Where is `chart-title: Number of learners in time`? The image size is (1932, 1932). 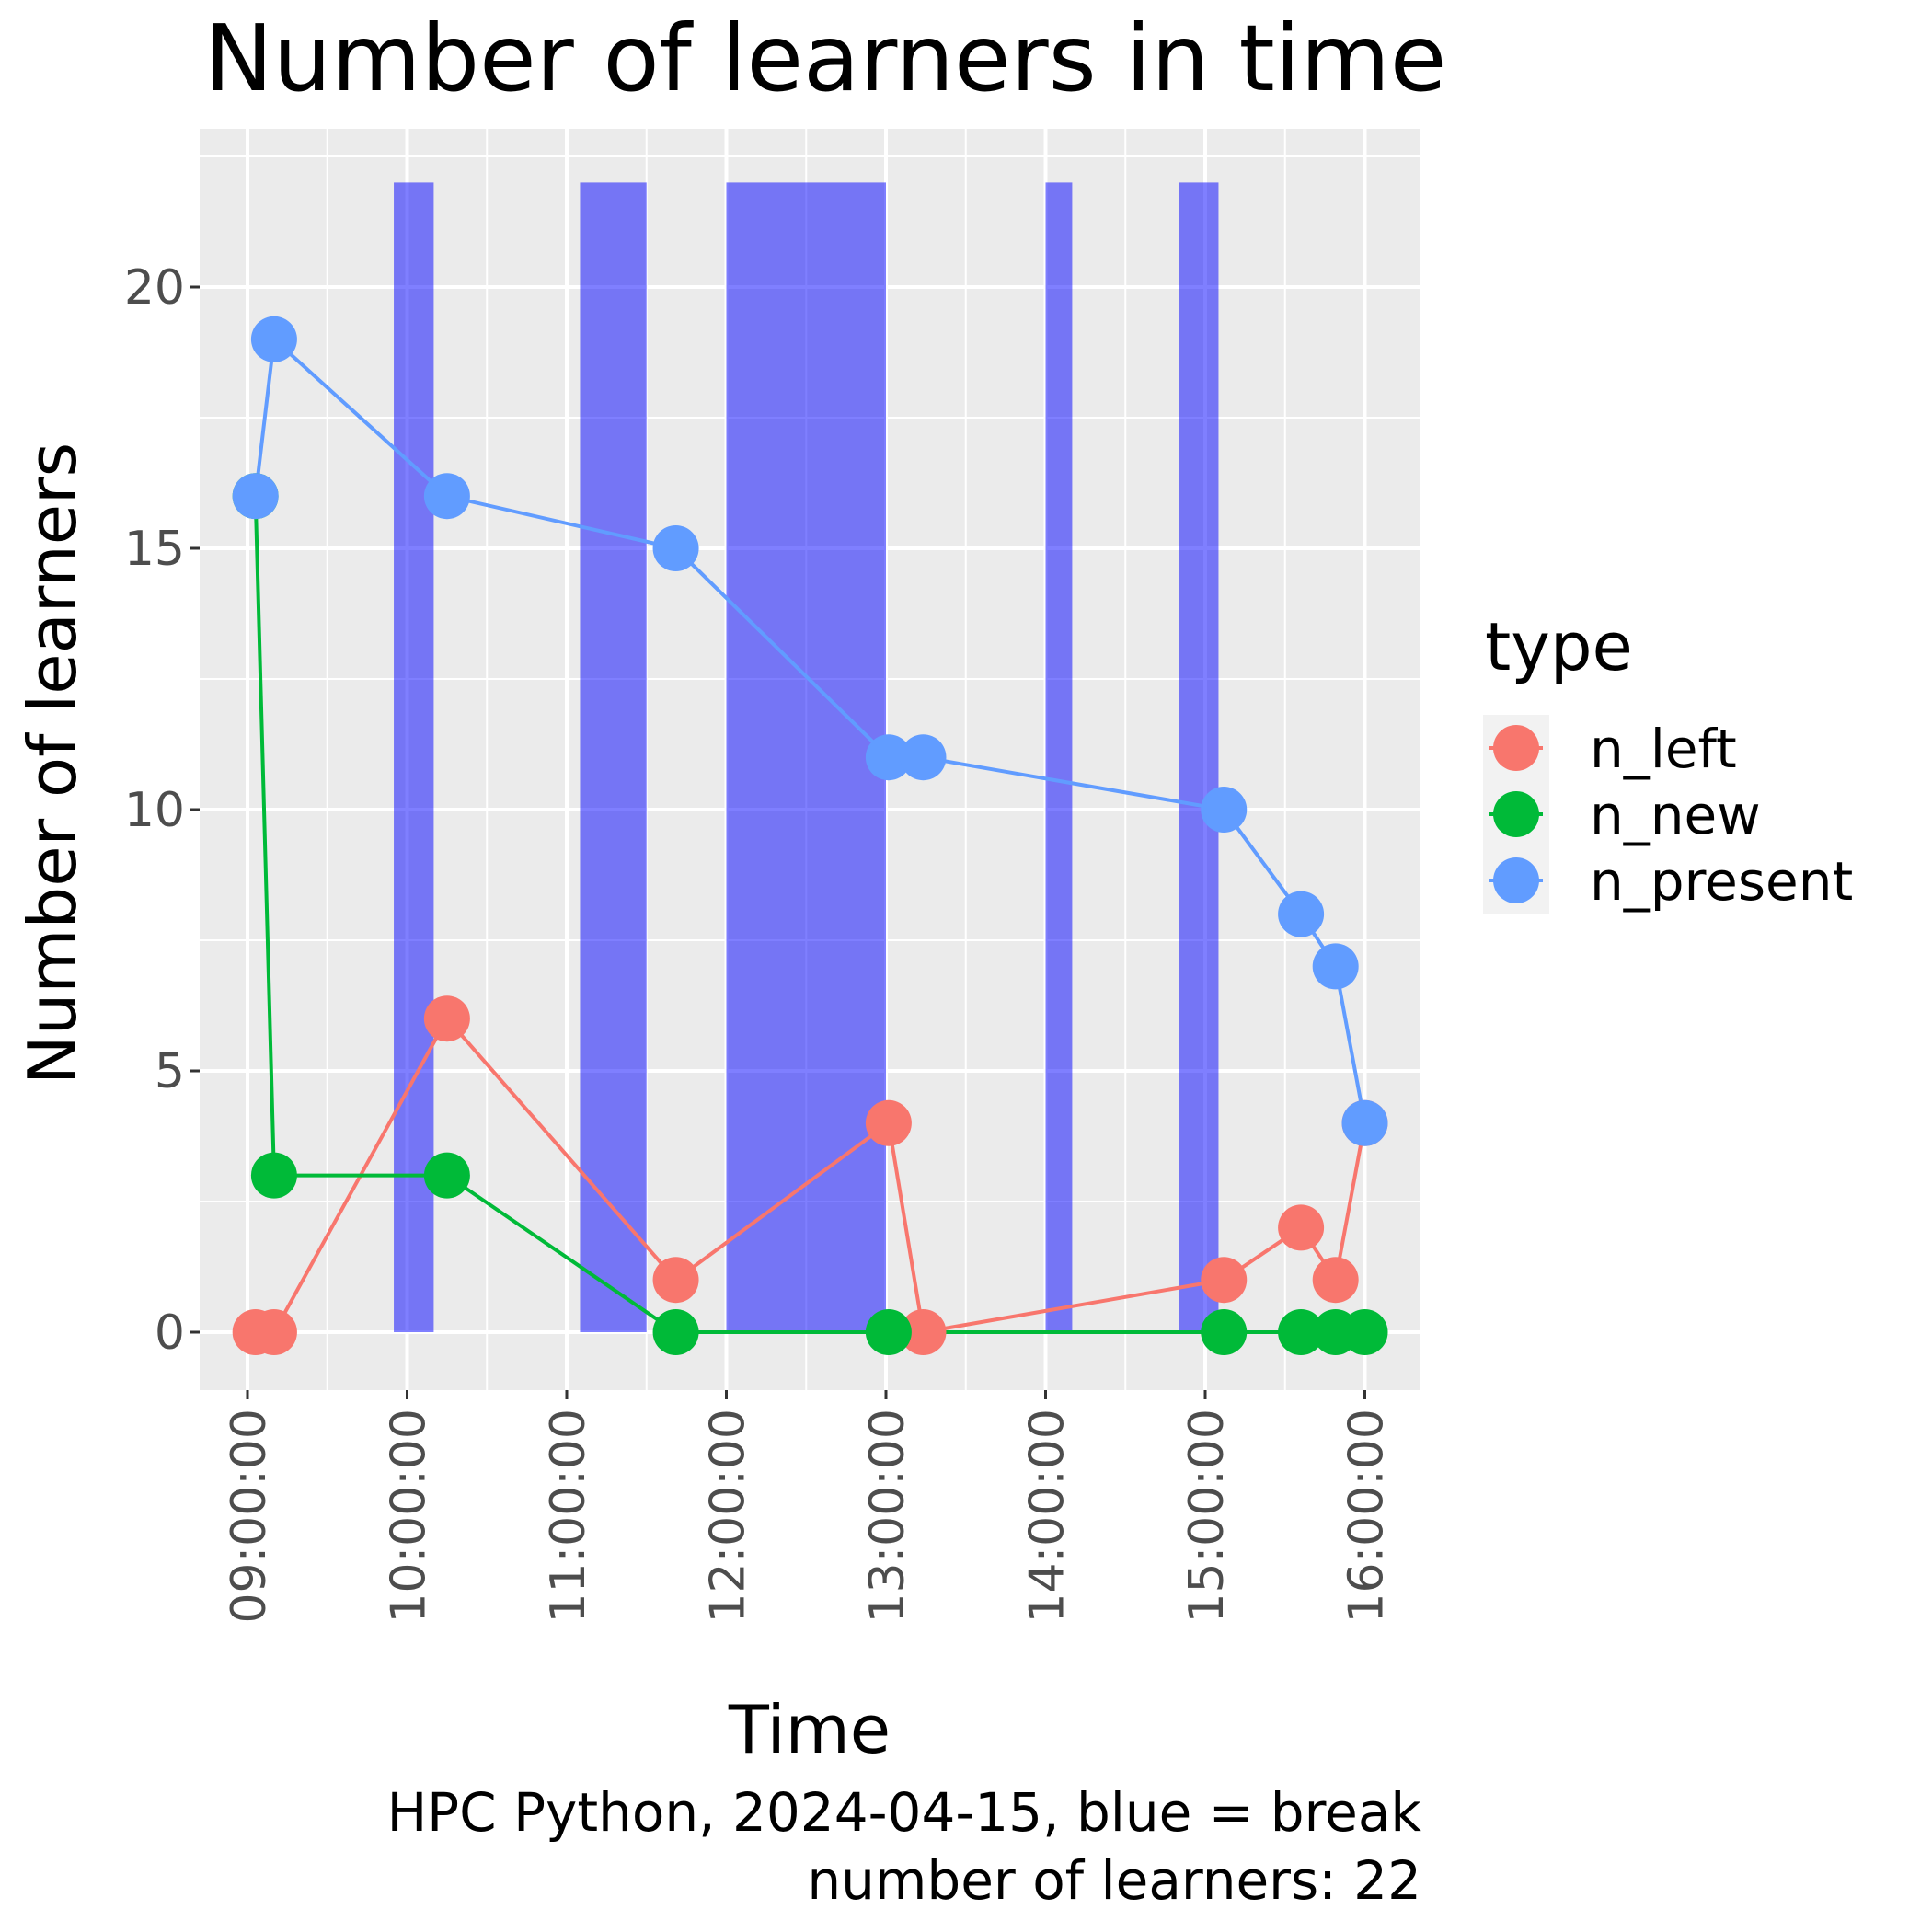
chart-title: Number of learners in time is located at coordinates (825, 58).